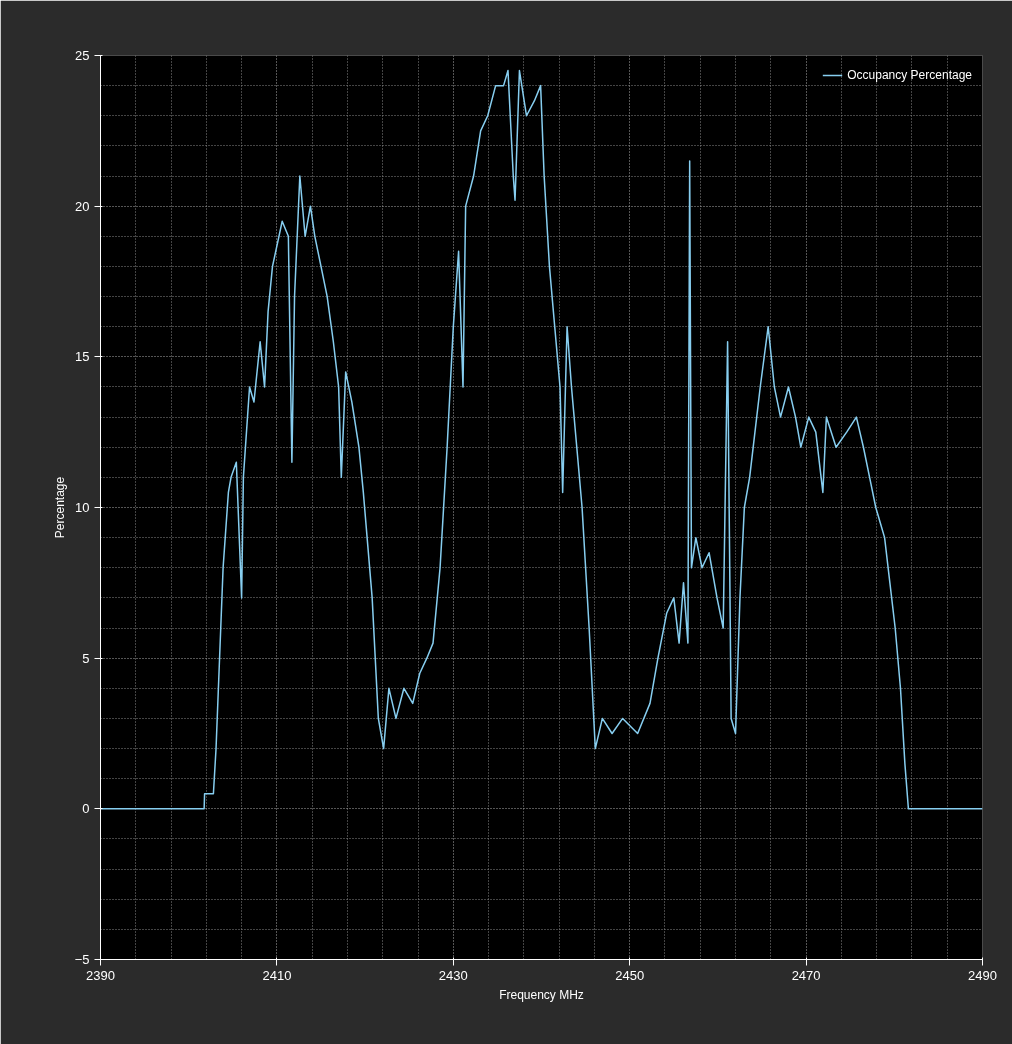  Describe the element at coordinates (82, 357) in the screenshot. I see `y-tick-label: 15` at that location.